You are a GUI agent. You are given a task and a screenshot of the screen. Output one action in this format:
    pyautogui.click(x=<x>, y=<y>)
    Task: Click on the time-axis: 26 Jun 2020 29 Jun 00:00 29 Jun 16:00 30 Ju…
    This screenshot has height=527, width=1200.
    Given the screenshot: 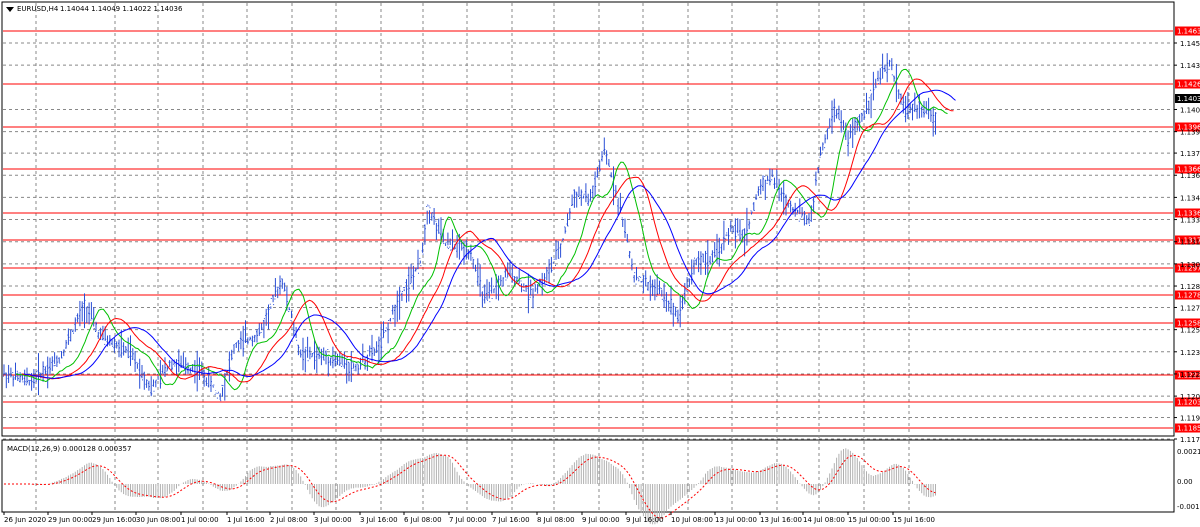 What is the action you would take?
    pyautogui.click(x=469, y=518)
    